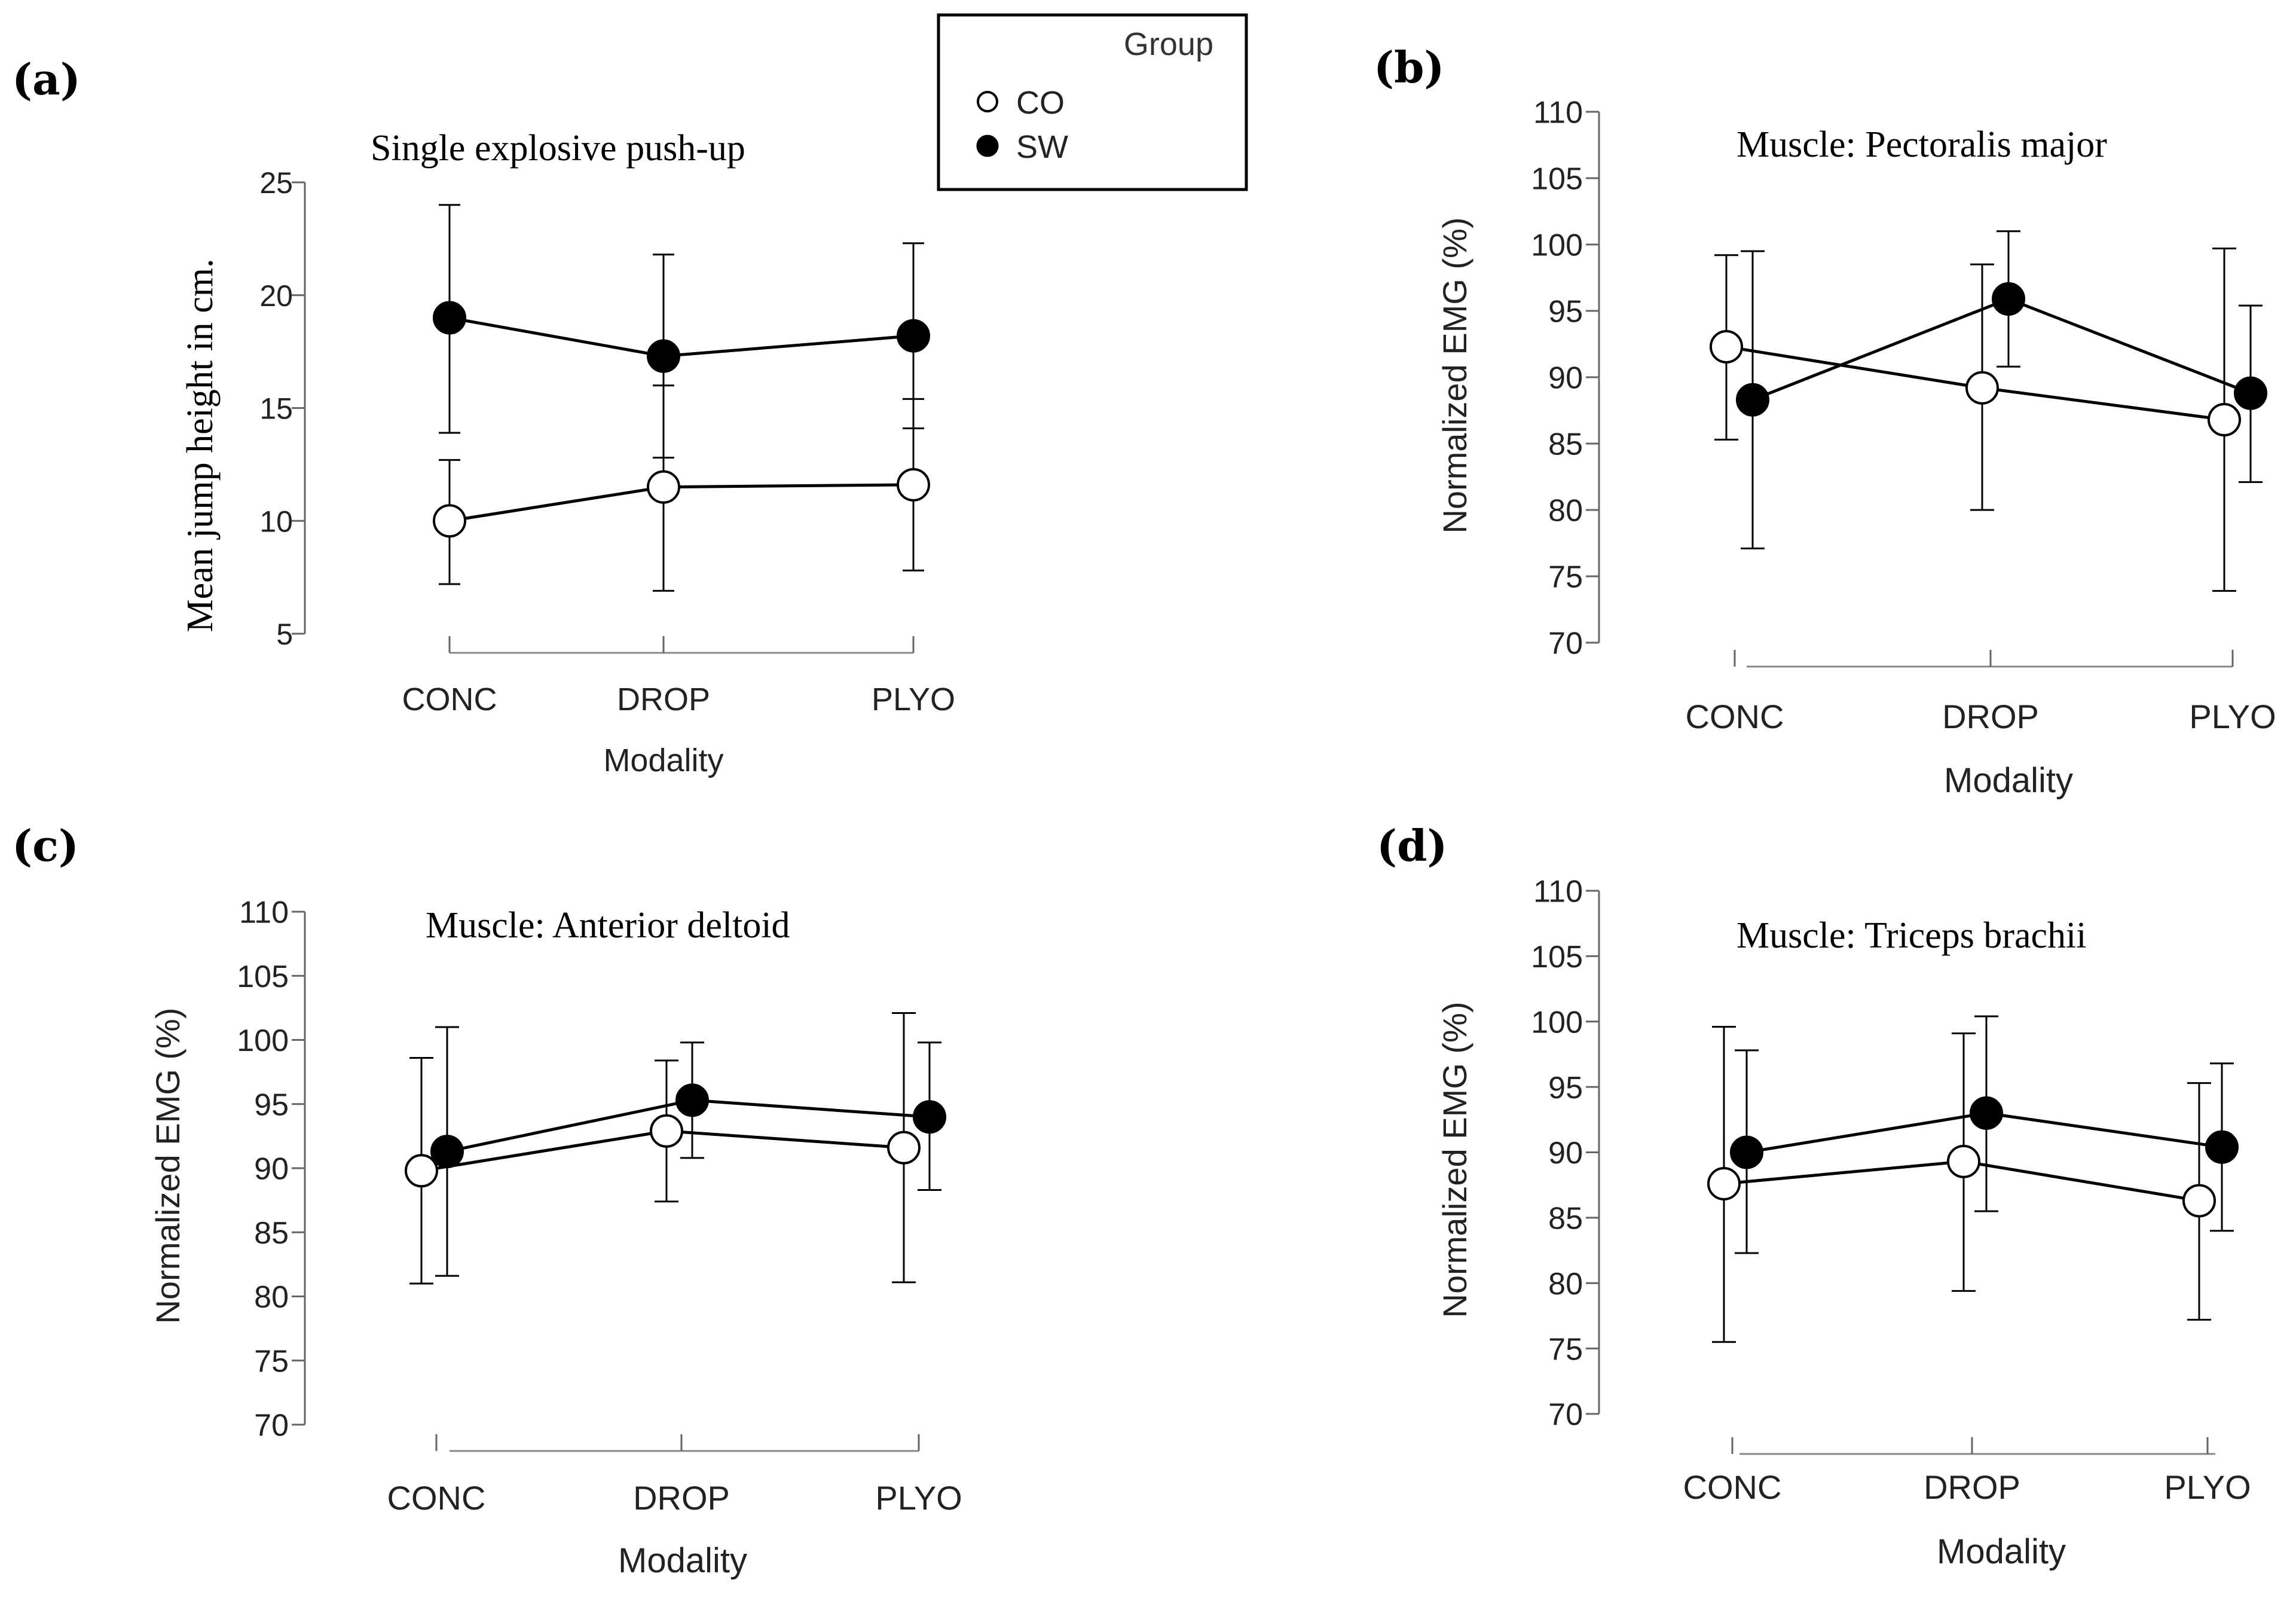 This screenshot has width=2296, height=1604. Describe the element at coordinates (1922, 144) in the screenshot. I see `panel-b-title: Muscle: Pectoralis major` at that location.